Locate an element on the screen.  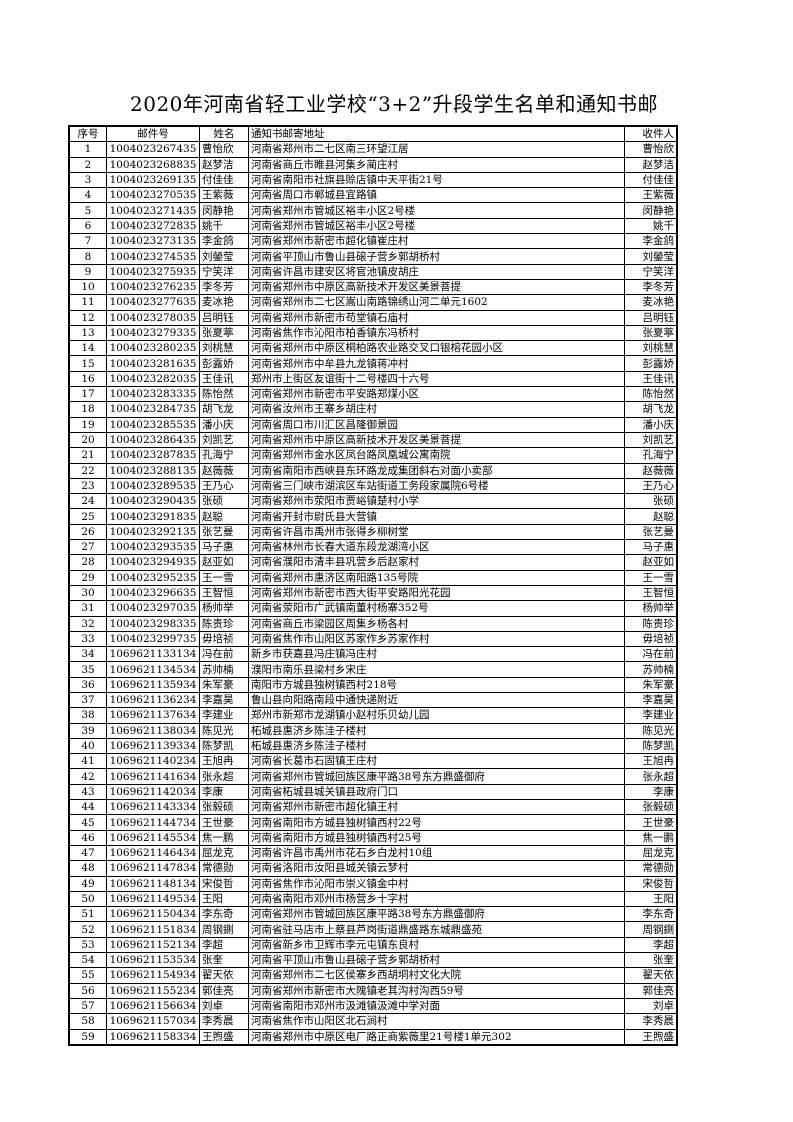
table-row: 54 1069621153534 张奎 河南省平顶山市鲁山县磙子营乡郭胡桥村 张奎 is located at coordinates (373, 960).